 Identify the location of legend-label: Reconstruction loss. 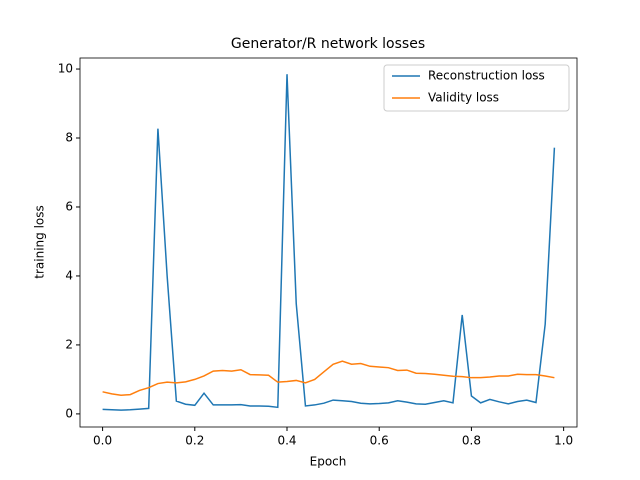
(486, 76).